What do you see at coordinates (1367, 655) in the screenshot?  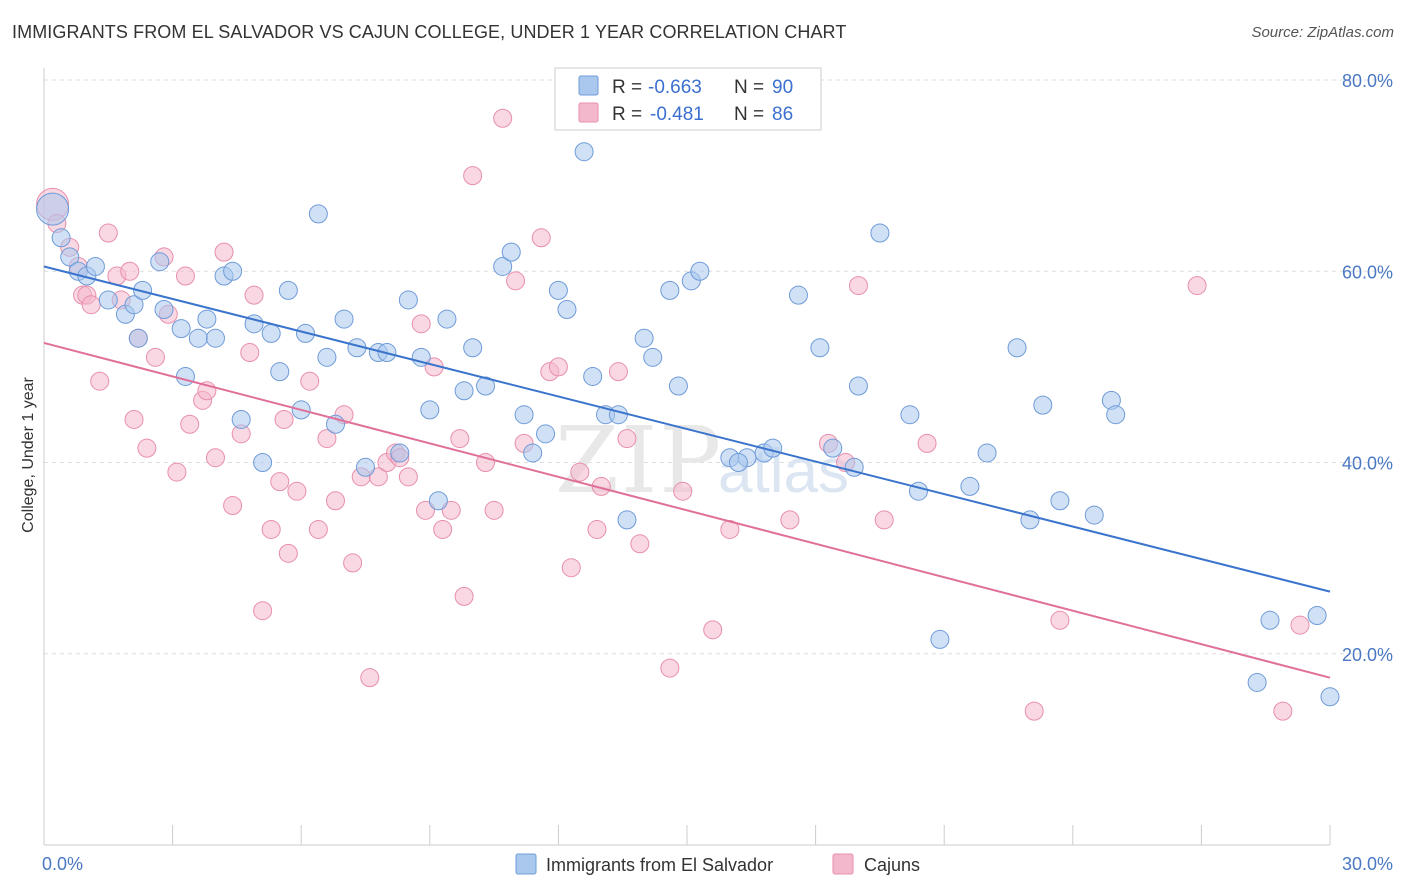 I see `y-tick-label: 20.0%` at bounding box center [1367, 655].